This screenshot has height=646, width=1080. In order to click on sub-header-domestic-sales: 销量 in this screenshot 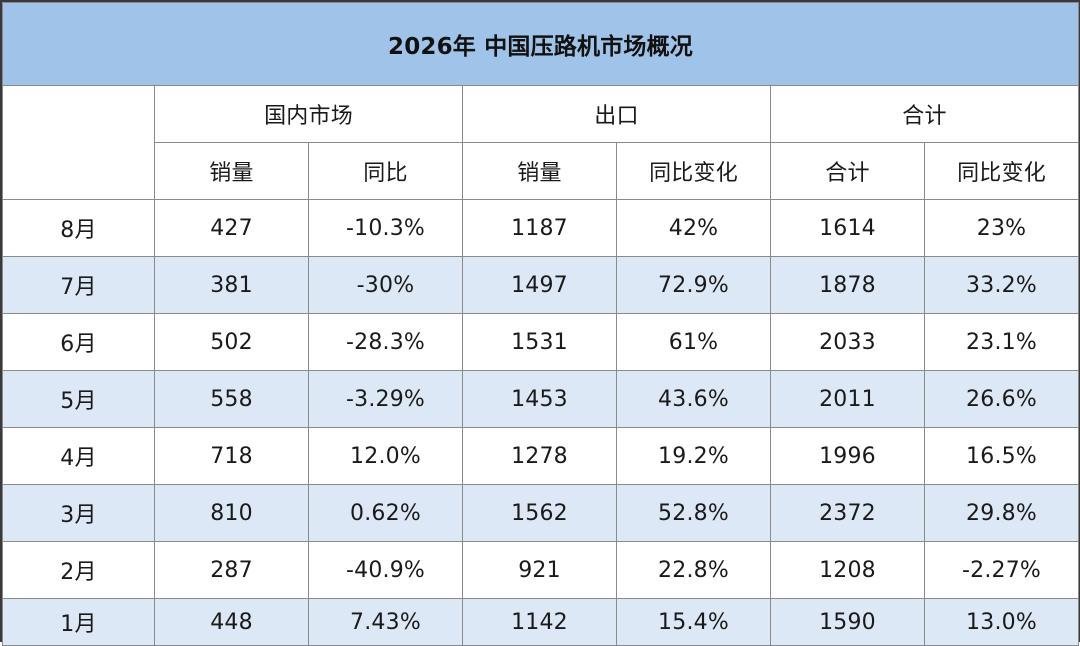, I will do `click(231, 171)`.